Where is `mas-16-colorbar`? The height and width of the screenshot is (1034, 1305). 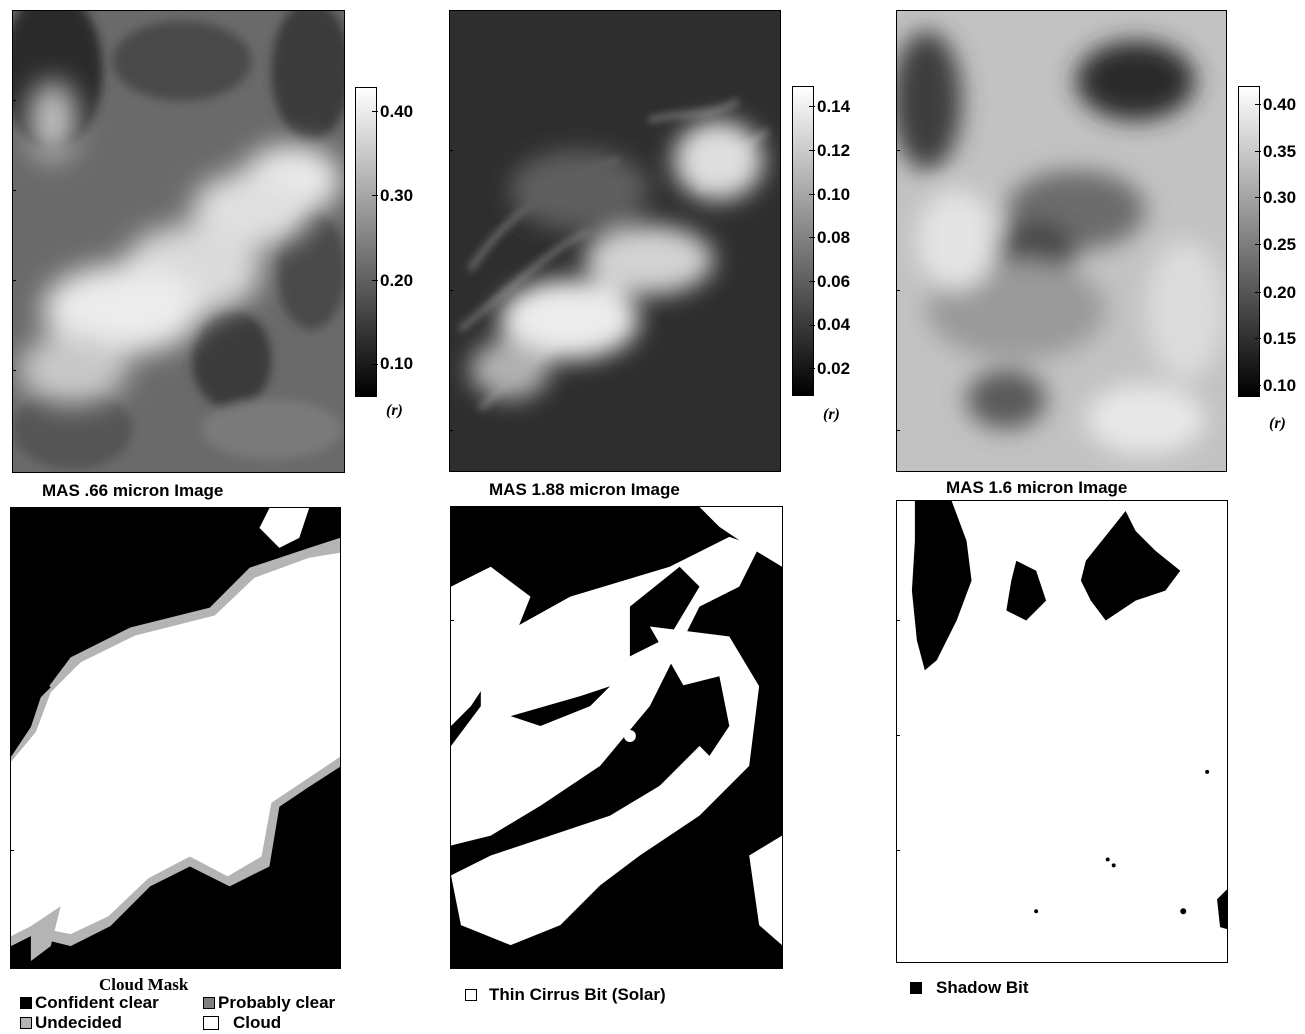 mas-16-colorbar is located at coordinates (1249, 241).